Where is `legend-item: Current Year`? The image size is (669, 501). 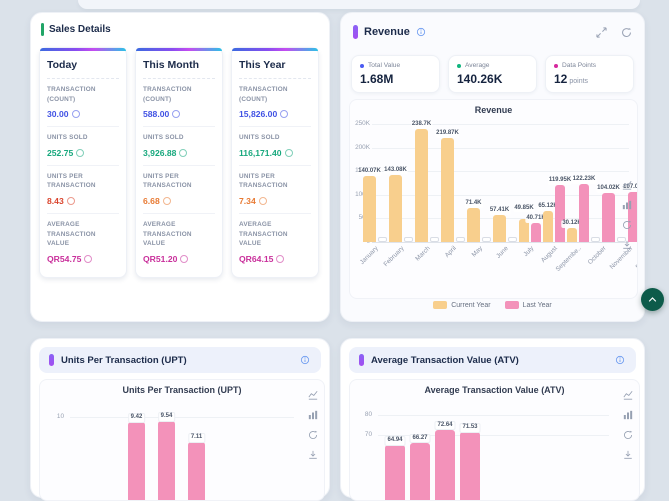
legend-item: Current Year is located at coordinates (461, 305).